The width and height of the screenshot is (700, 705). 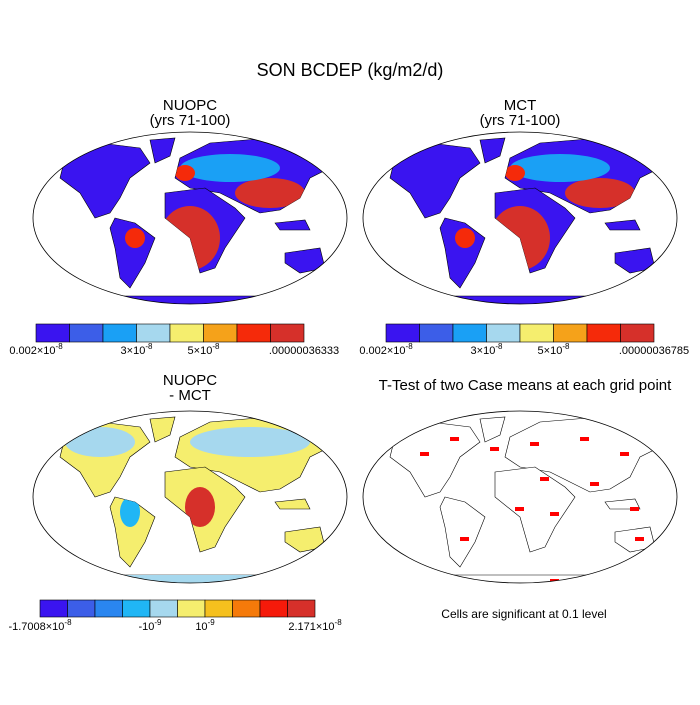 What do you see at coordinates (311, 627) in the screenshot?
I see `label-base: 2.171×10` at bounding box center [311, 627].